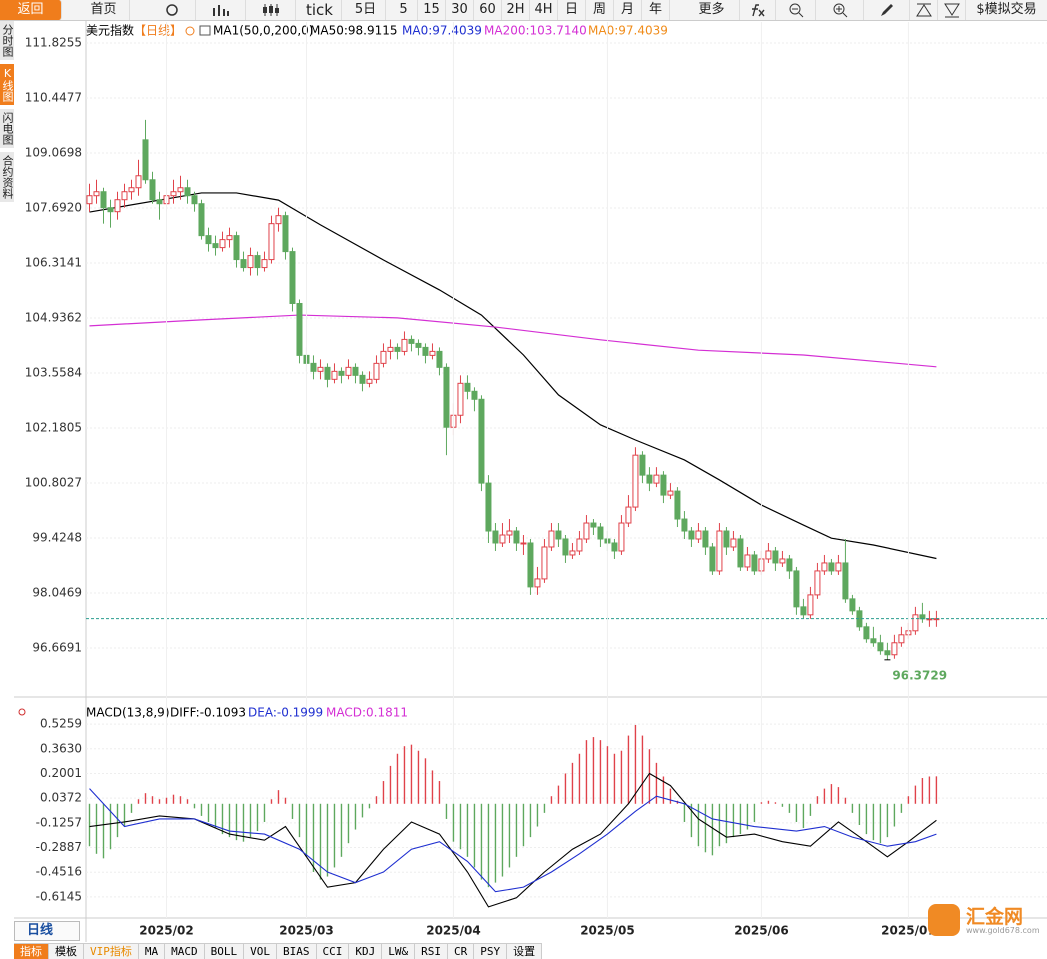 This screenshot has height=959, width=1047. What do you see at coordinates (57, 538) in the screenshot?
I see `y-tick-label: 99.4248` at bounding box center [57, 538].